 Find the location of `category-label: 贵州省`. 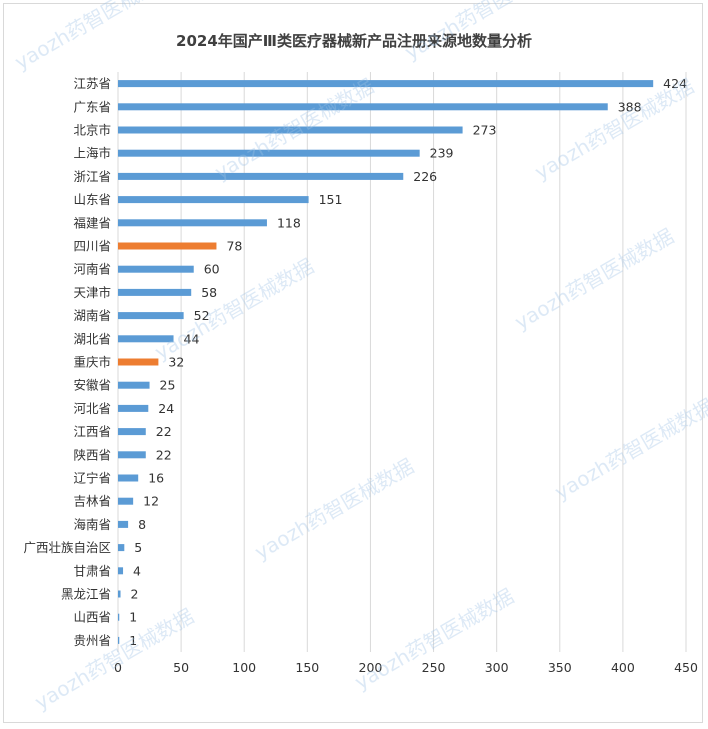

category-label: 贵州省 is located at coordinates (92, 640).